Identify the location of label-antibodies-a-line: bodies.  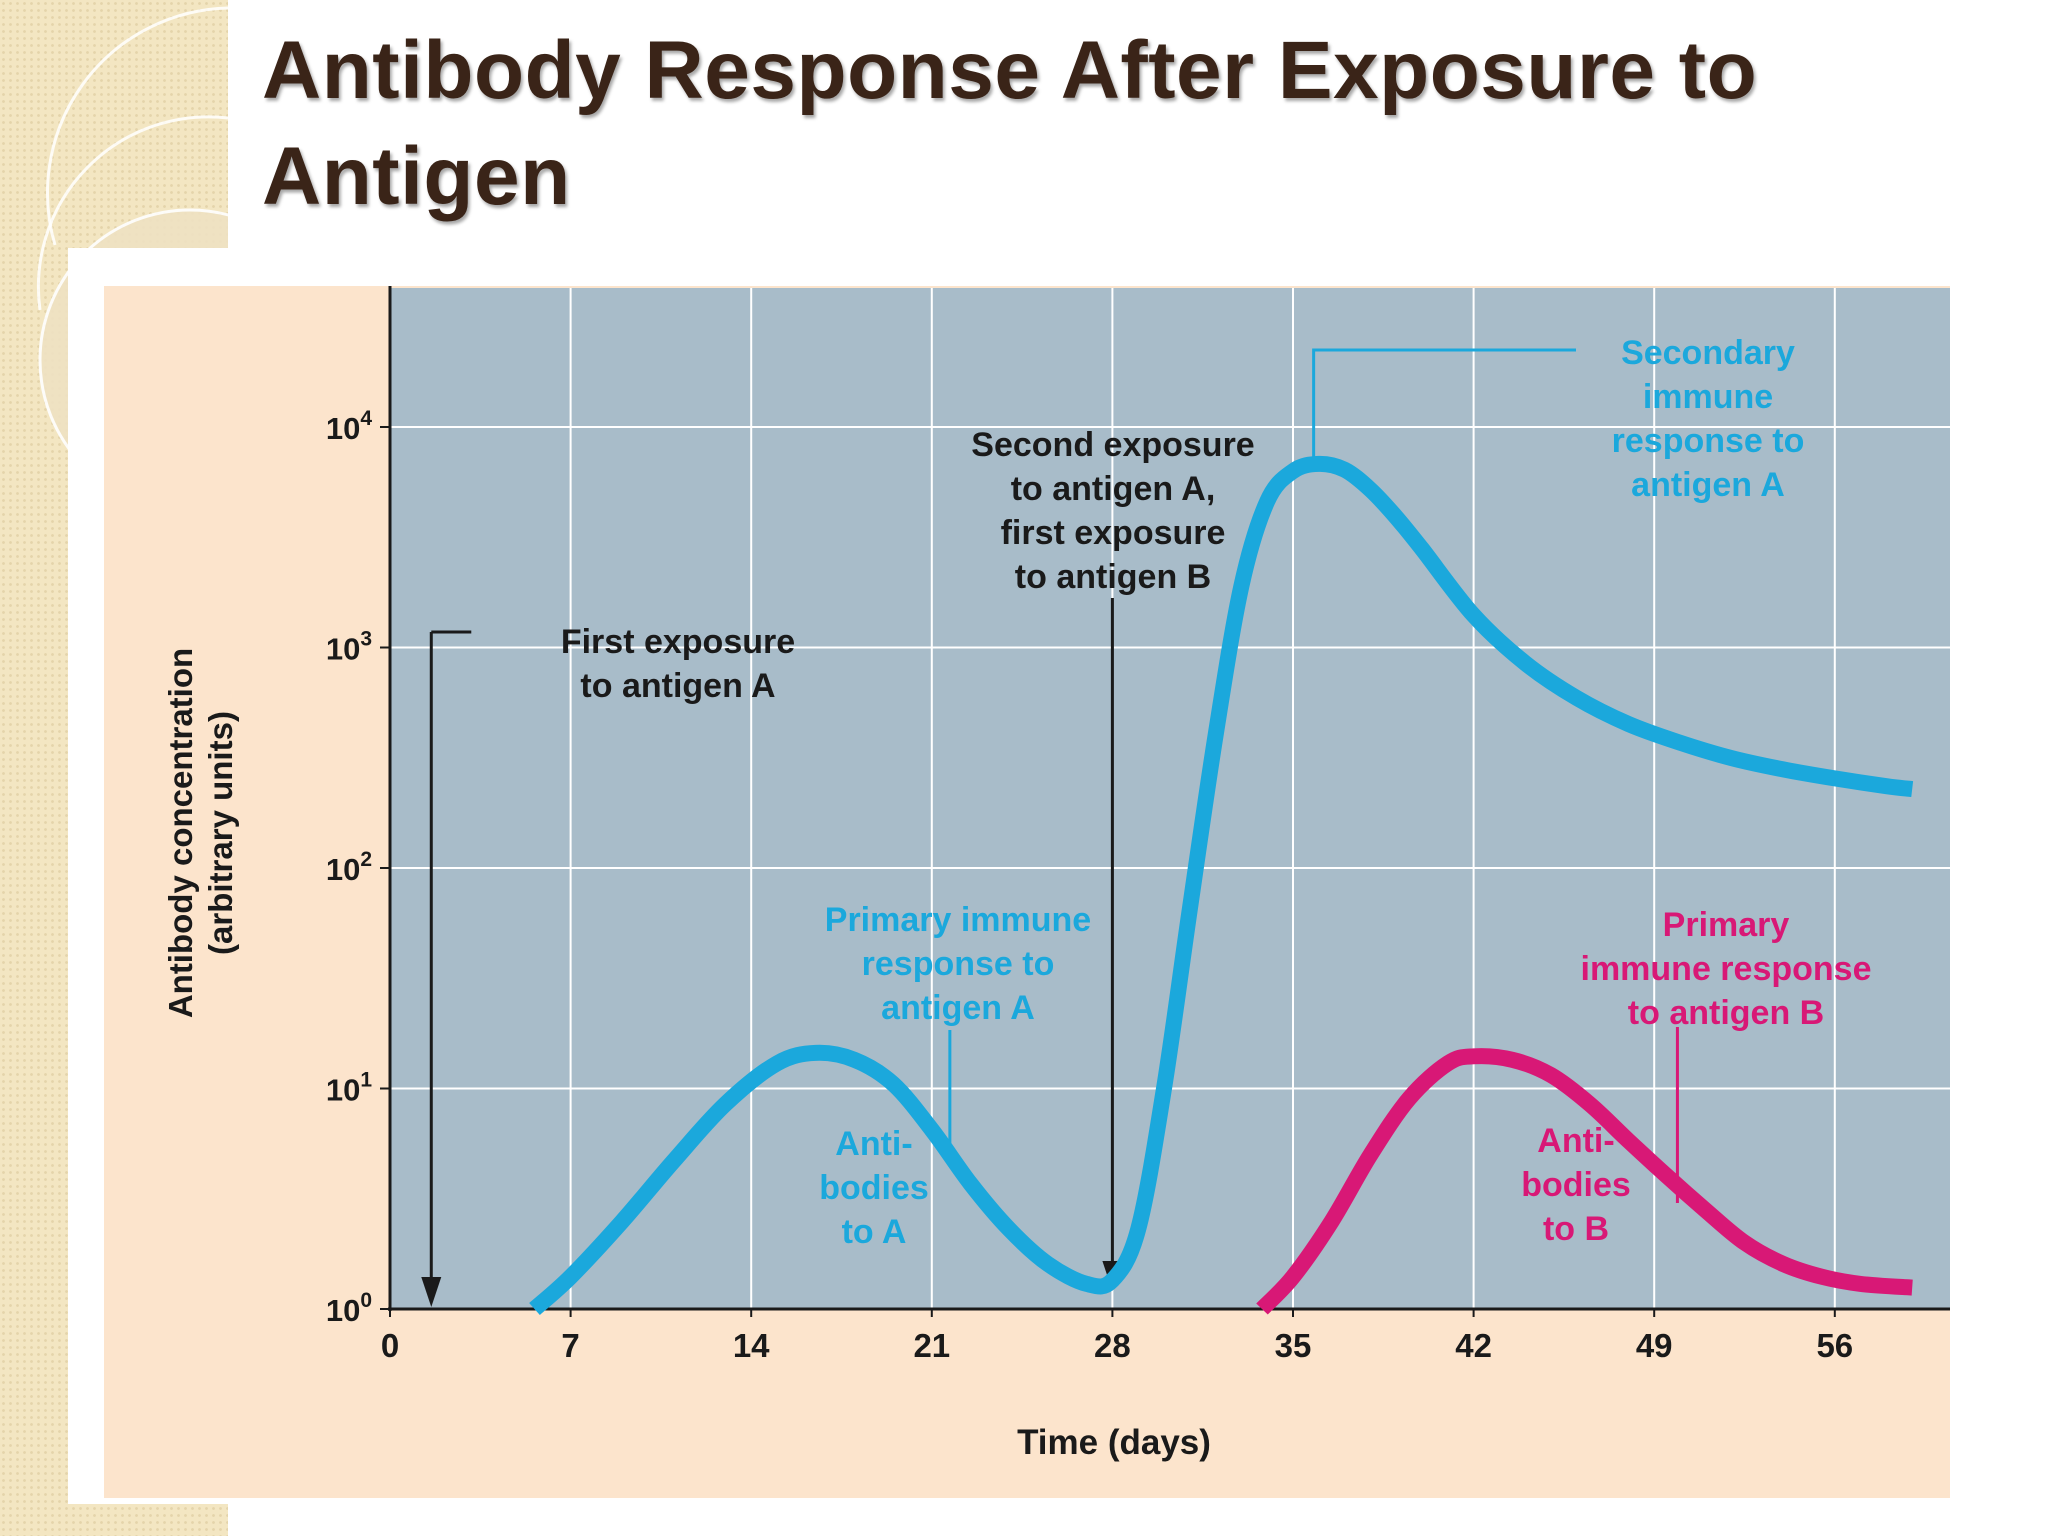
(874, 1188).